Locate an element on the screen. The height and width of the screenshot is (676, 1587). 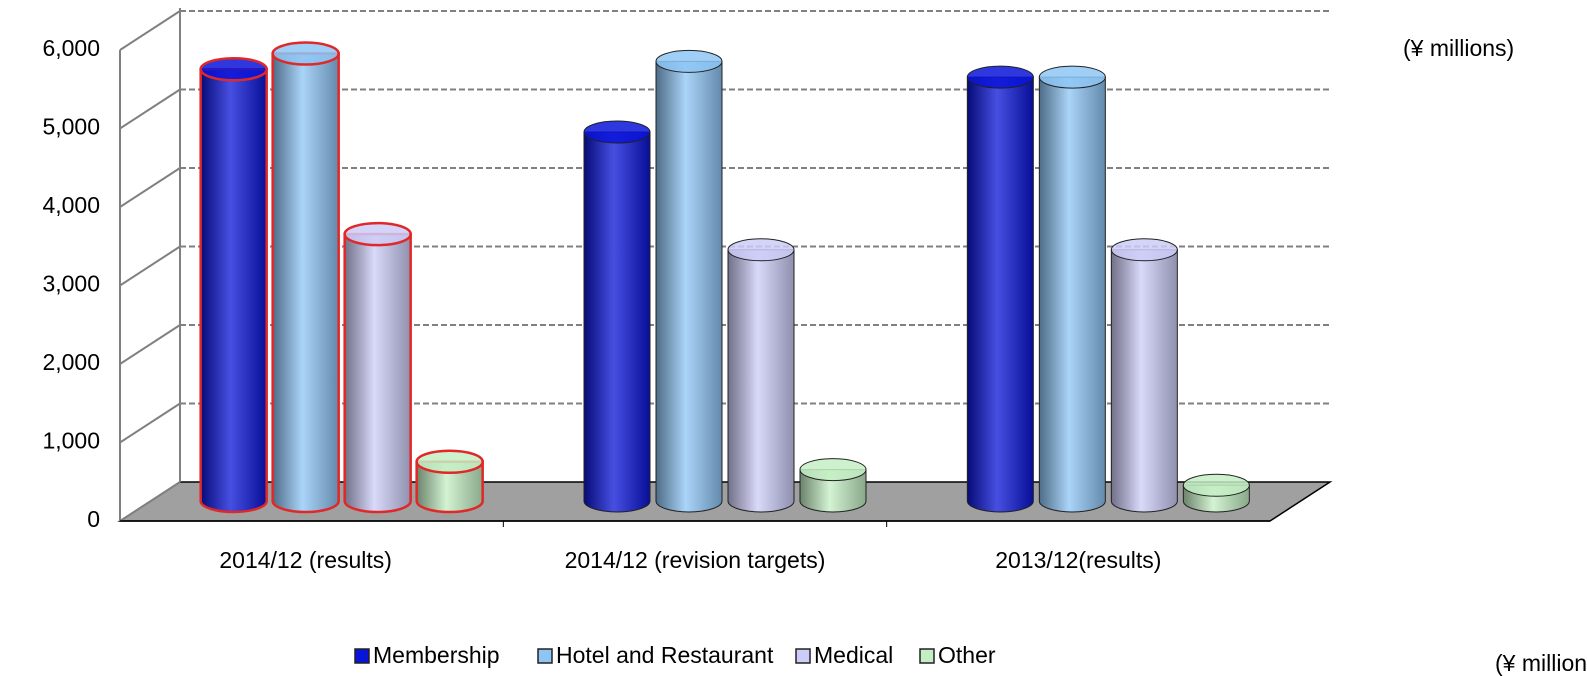
x-tick-label: 2014/12 (results) is located at coordinates (305, 560).